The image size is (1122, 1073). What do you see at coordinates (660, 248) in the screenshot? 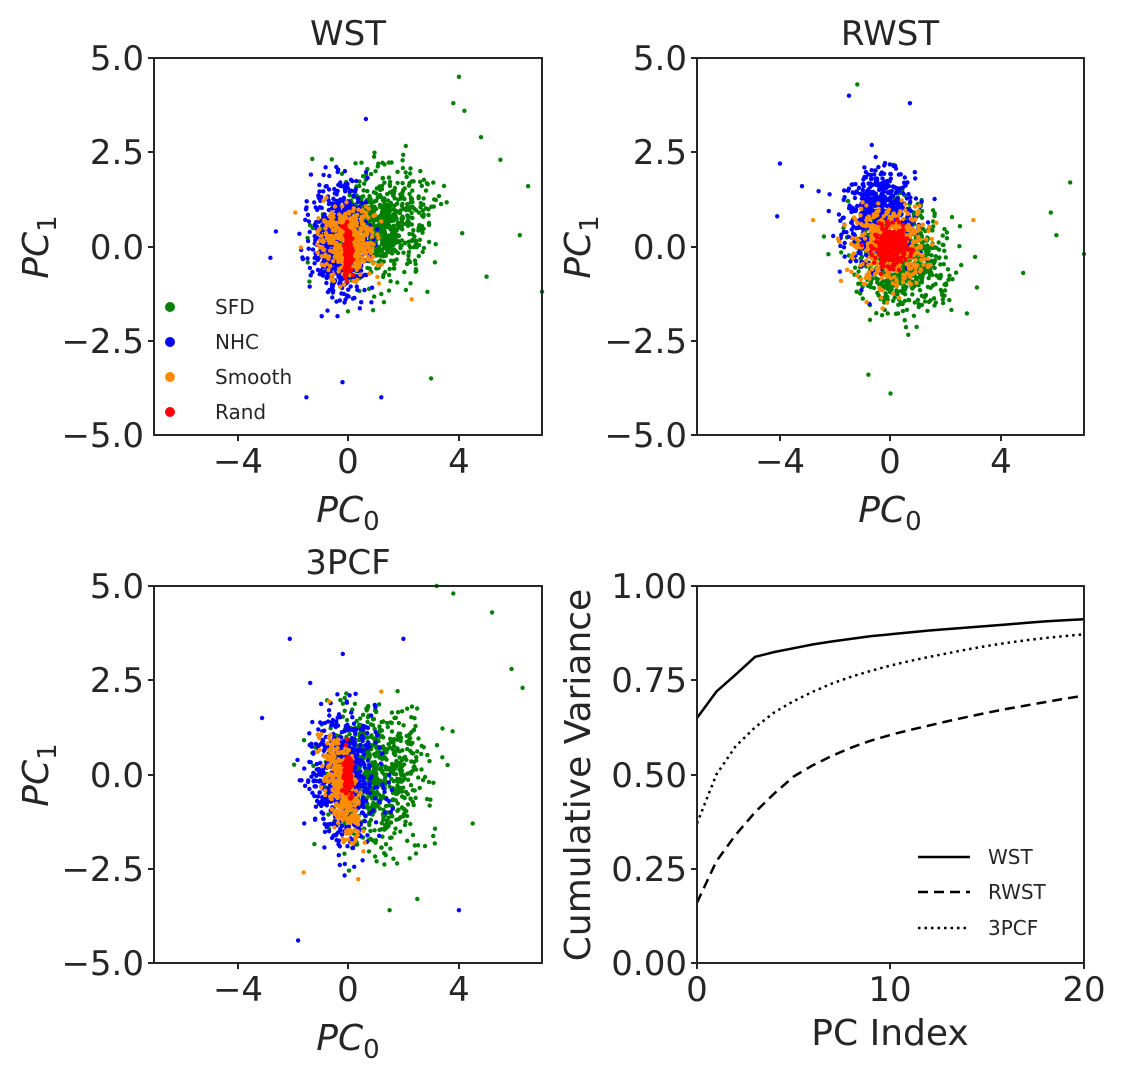
I see `y-tick-label: 0.0` at bounding box center [660, 248].